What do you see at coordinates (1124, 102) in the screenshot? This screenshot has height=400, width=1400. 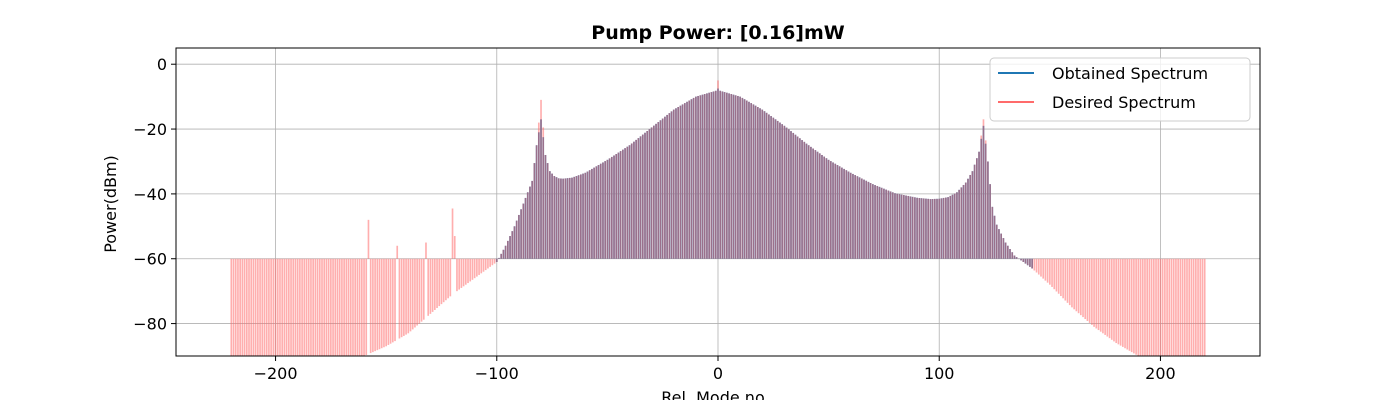 I see `legend-label-desired: Desired Spectrum` at bounding box center [1124, 102].